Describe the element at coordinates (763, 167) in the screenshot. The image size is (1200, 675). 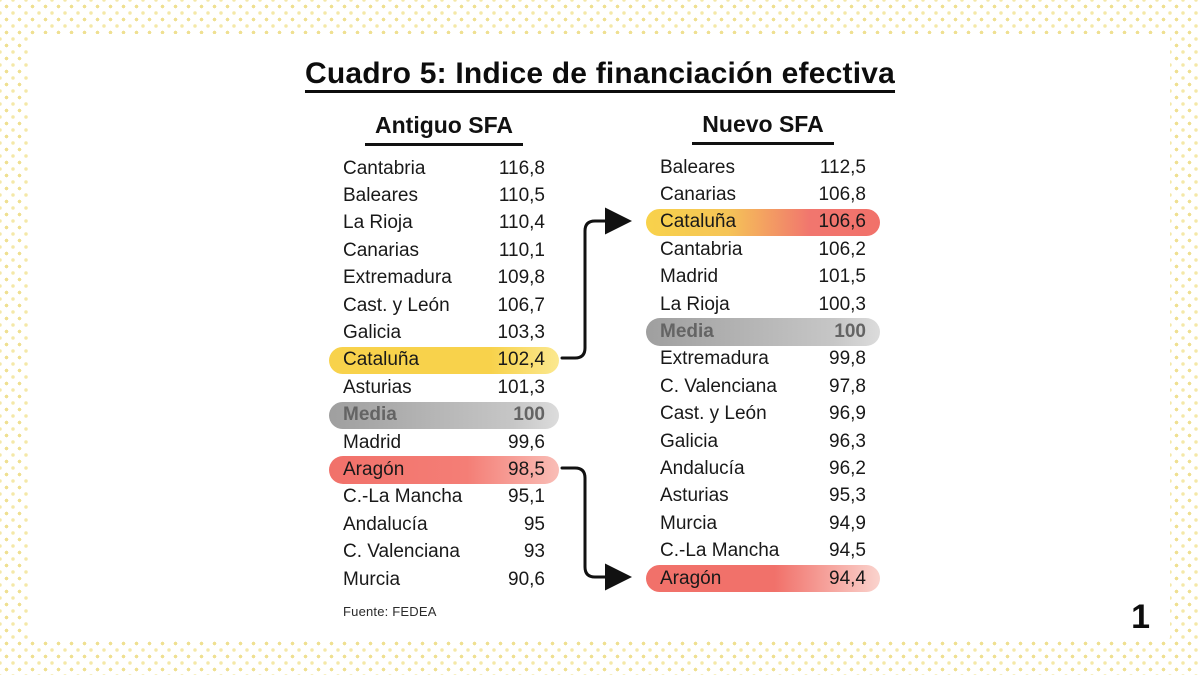
I see `table-row: Baleares 112,5` at that location.